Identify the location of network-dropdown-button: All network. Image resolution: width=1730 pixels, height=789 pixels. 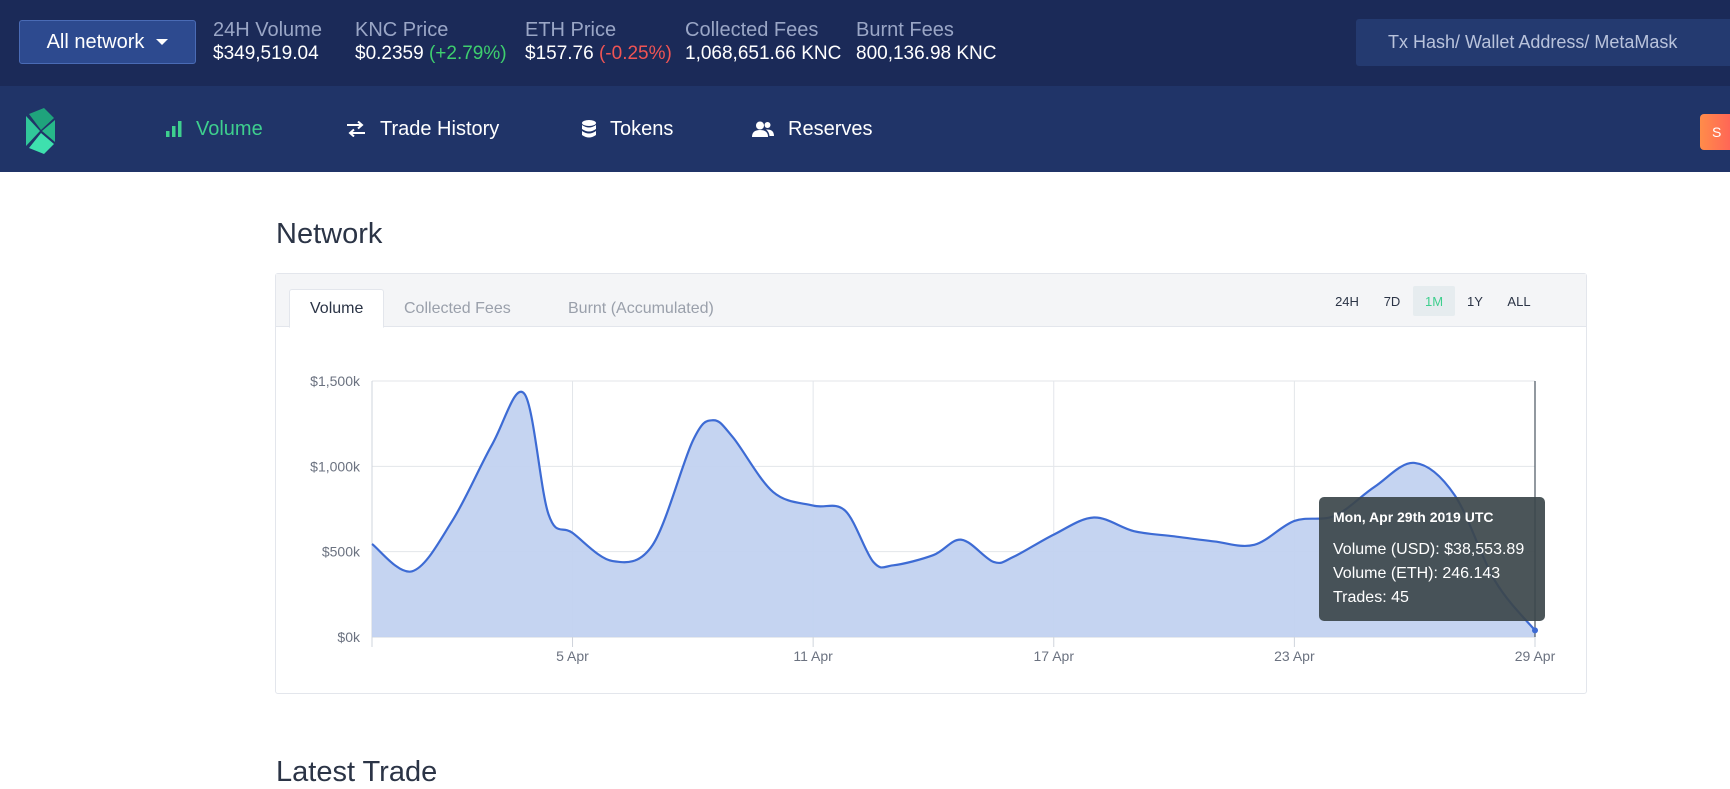
(107, 42).